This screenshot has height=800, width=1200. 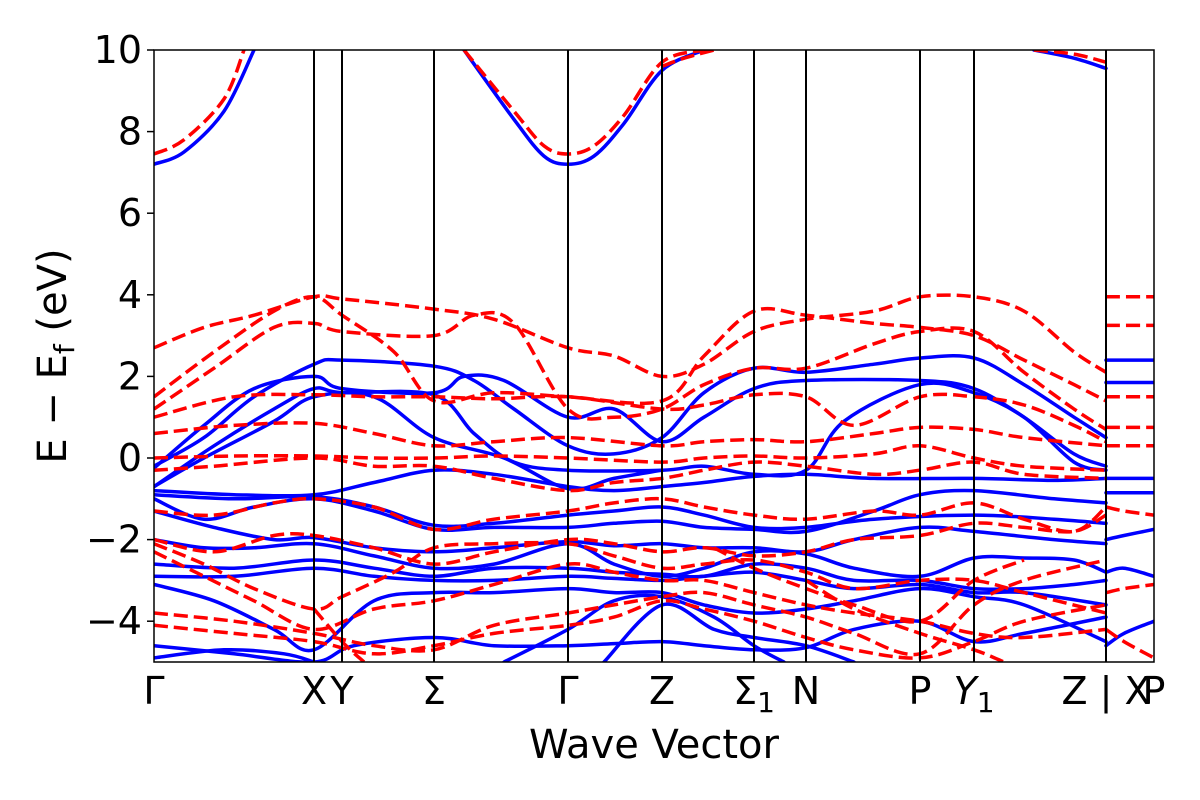 What do you see at coordinates (130, 295) in the screenshot?
I see `y-tick-label: 4` at bounding box center [130, 295].